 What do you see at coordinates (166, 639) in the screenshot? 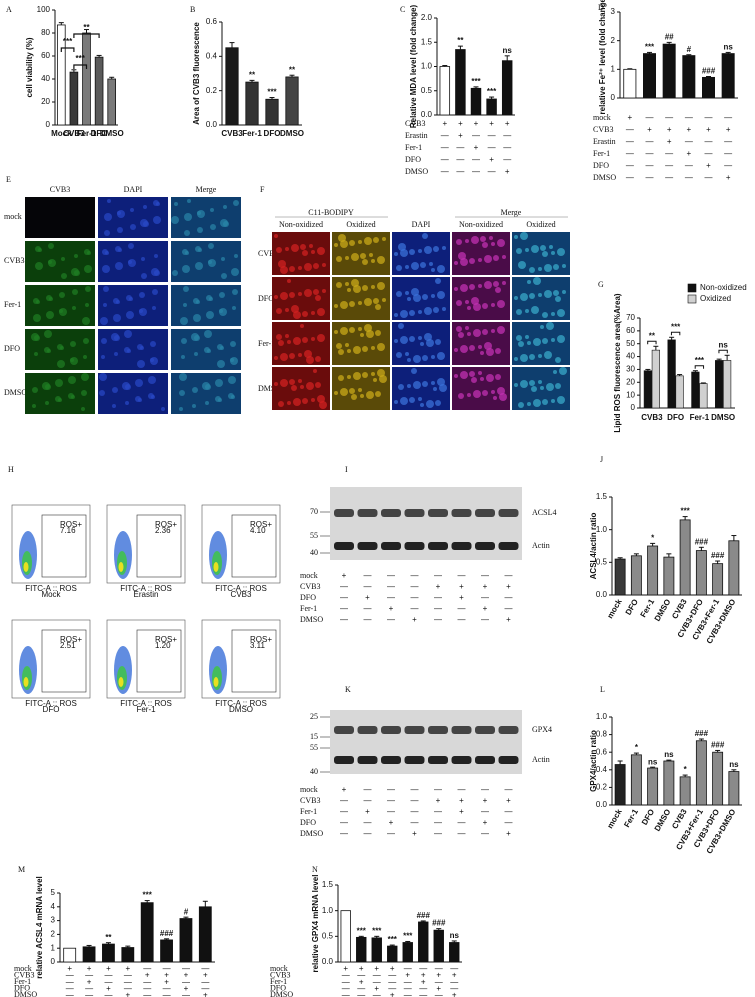
I see `gate-label: ROS+` at bounding box center [166, 639].